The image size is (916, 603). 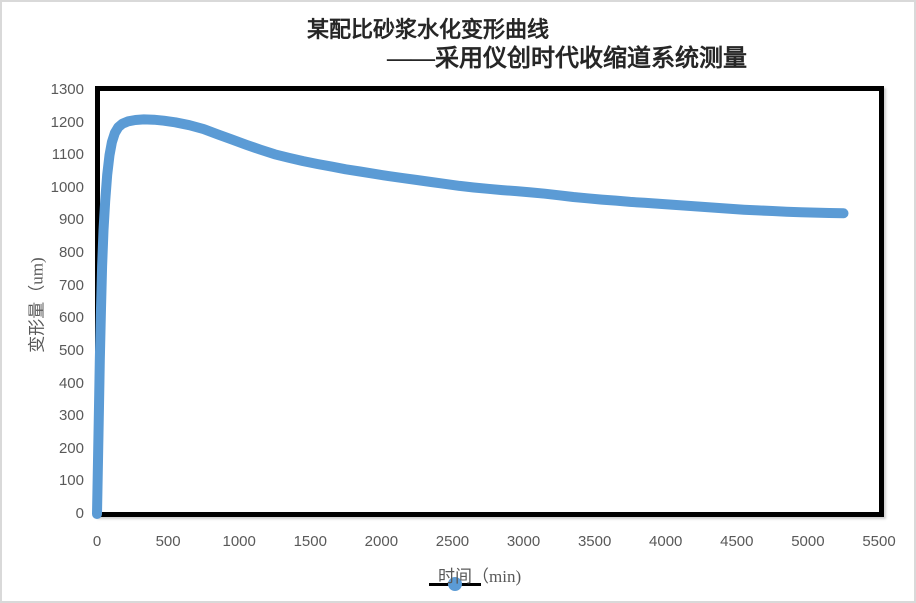 What do you see at coordinates (455, 584) in the screenshot?
I see `legend-dot-icon` at bounding box center [455, 584].